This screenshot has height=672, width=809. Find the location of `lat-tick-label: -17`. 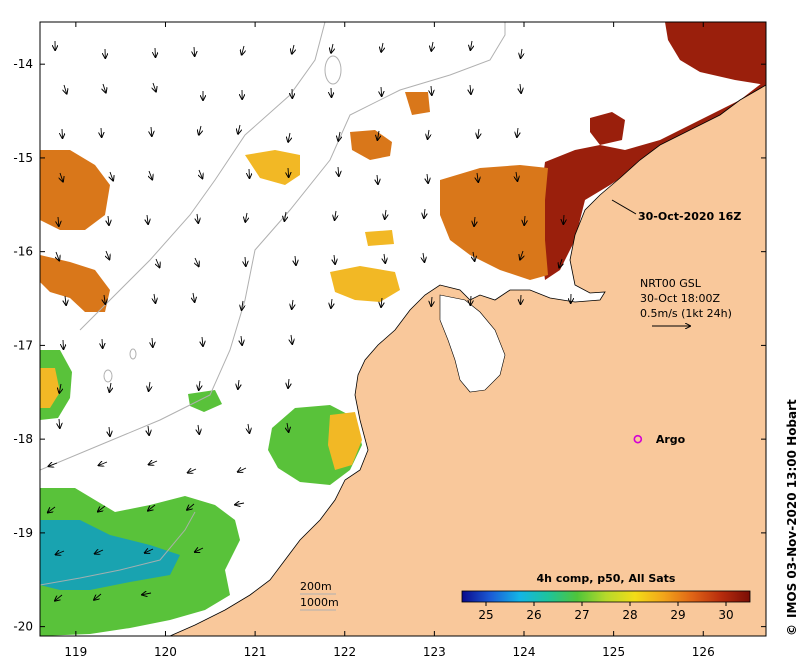

lat-tick-label: -17 is located at coordinates (23, 345).